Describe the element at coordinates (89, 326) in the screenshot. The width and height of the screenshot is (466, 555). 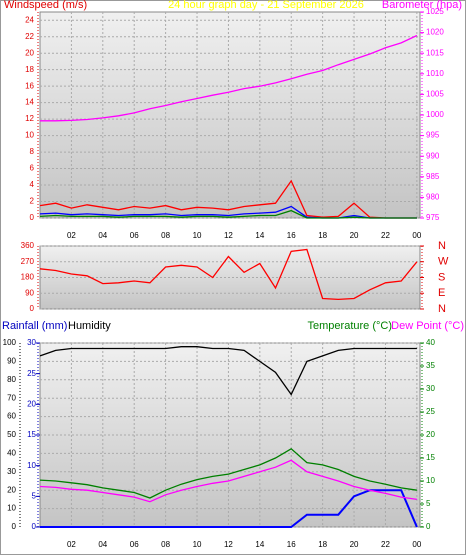
I see `legend-label: Humidity` at that location.